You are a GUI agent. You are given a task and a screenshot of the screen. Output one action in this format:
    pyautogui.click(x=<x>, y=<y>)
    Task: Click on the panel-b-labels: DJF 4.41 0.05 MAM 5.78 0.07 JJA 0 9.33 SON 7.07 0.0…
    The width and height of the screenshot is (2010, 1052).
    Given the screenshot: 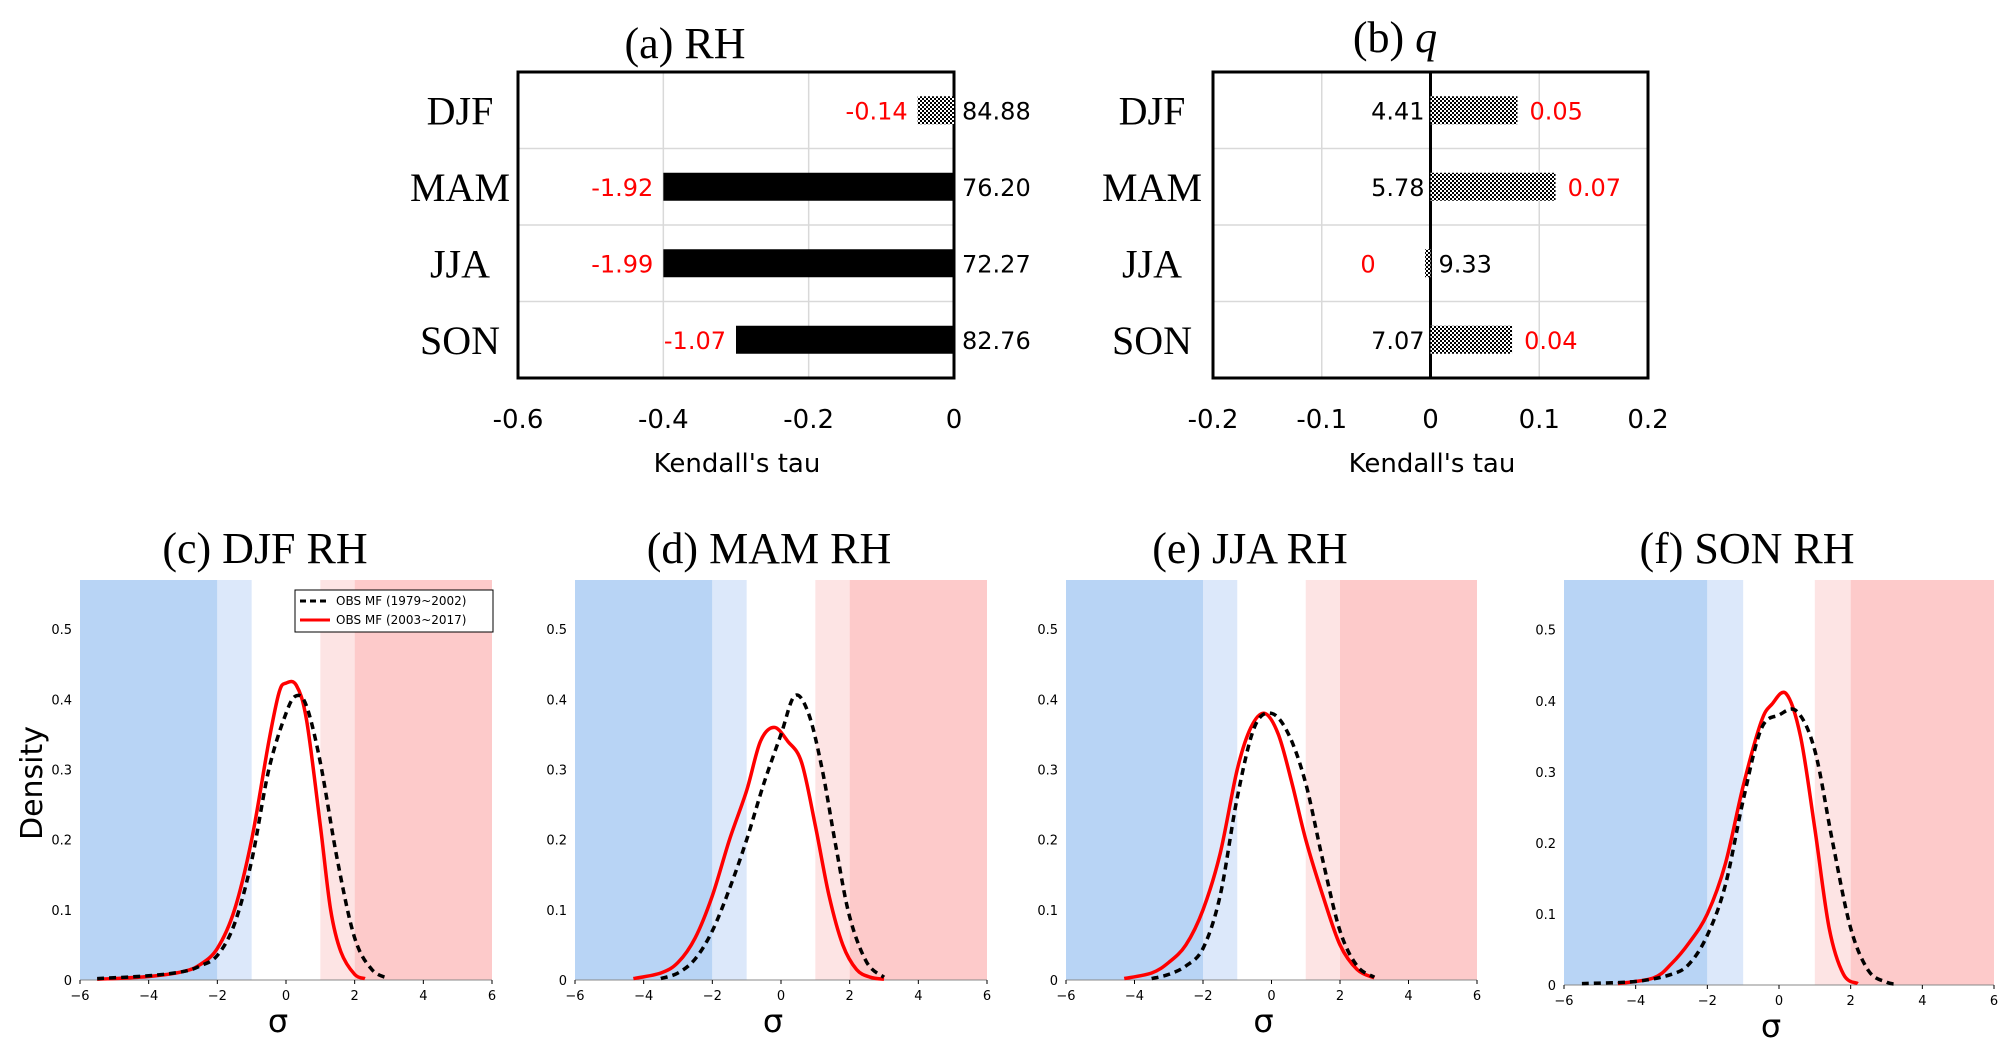 What is the action you would take?
    pyautogui.click(x=1361, y=225)
    